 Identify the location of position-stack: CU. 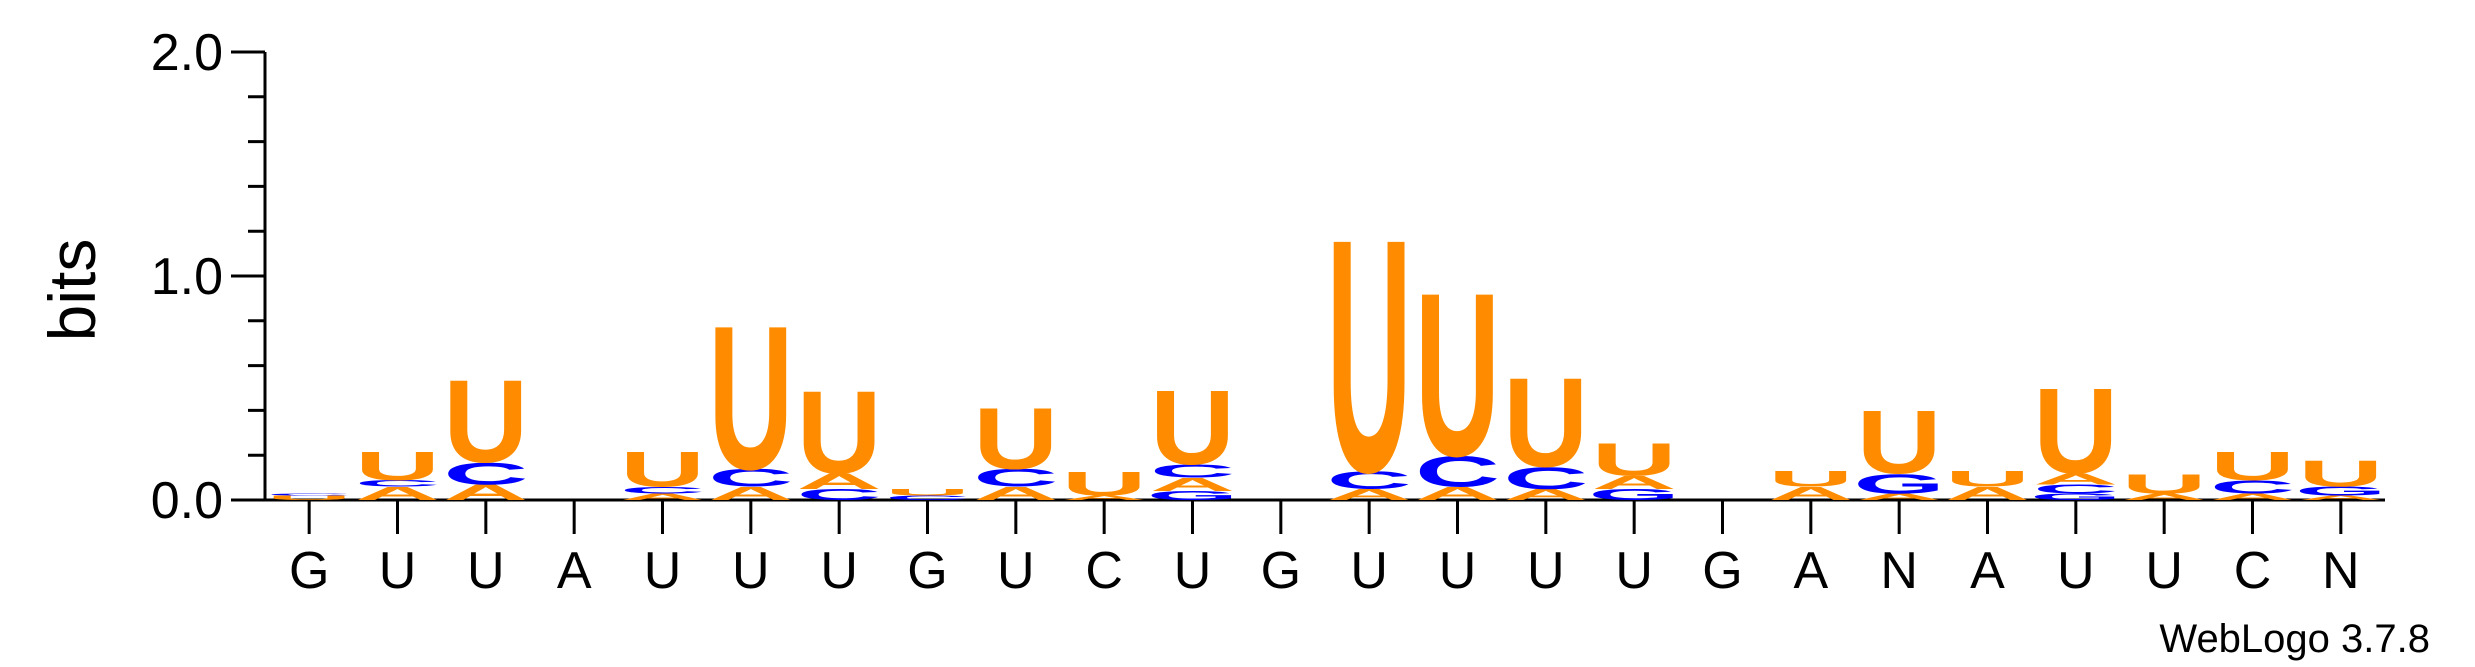
(927, 494).